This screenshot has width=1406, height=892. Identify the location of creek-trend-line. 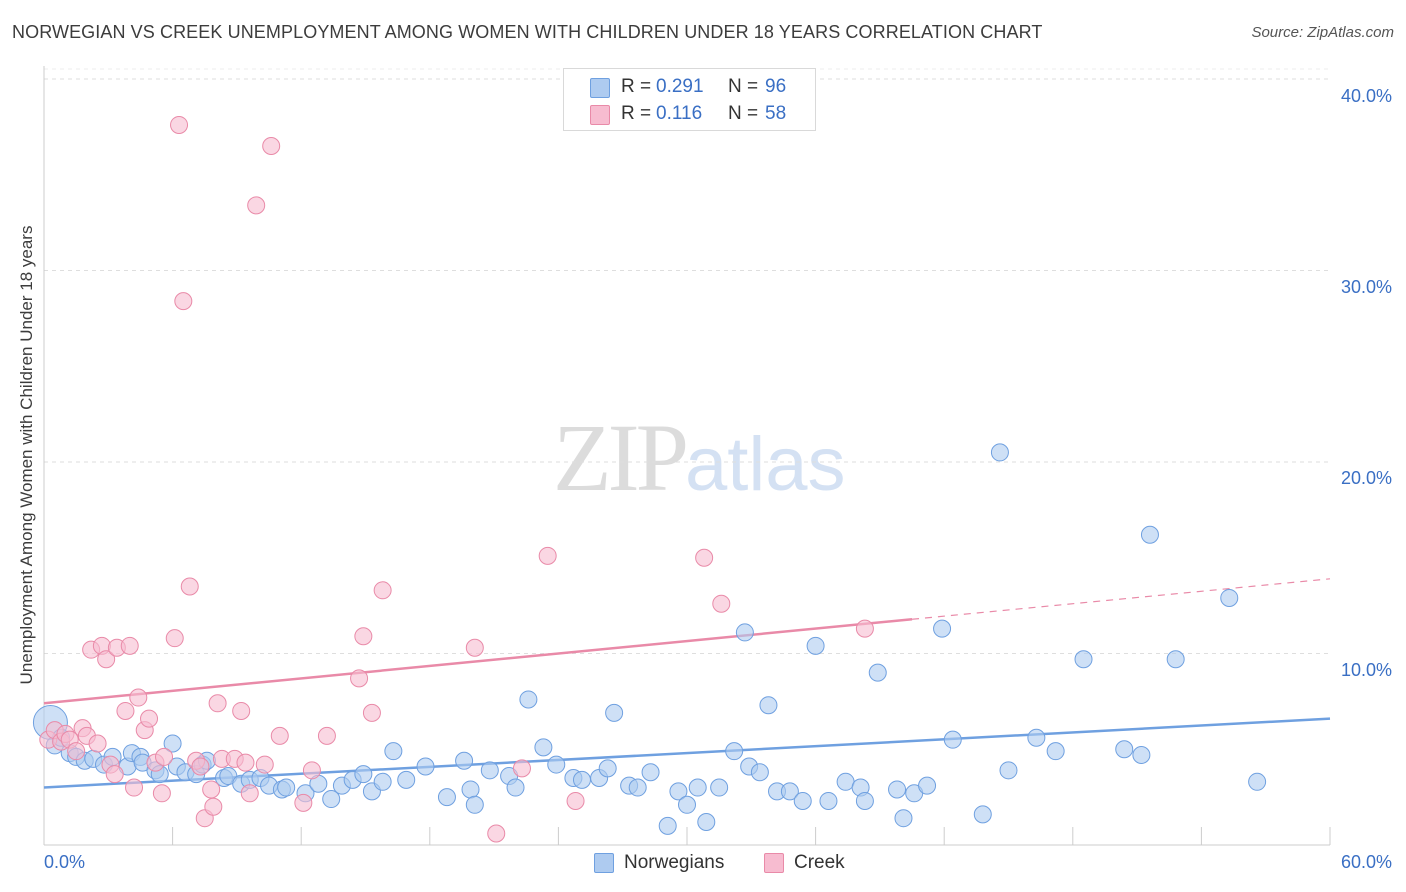
(478, 661).